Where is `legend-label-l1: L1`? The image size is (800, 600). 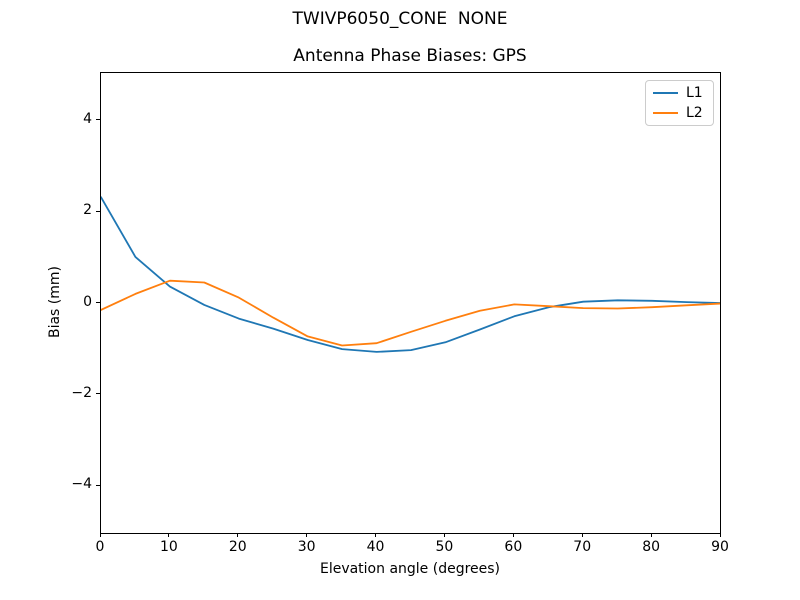
legend-label-l1: L1 is located at coordinates (694, 93).